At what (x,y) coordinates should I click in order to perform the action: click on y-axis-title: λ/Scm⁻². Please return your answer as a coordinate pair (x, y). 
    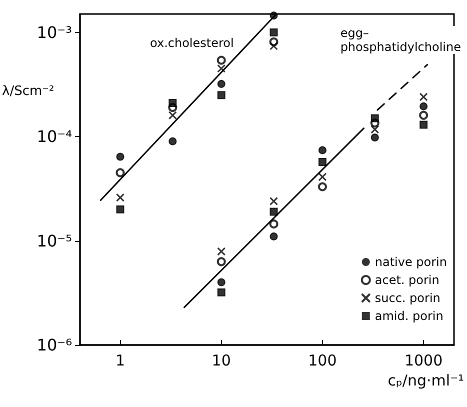
    Looking at the image, I should click on (28, 91).